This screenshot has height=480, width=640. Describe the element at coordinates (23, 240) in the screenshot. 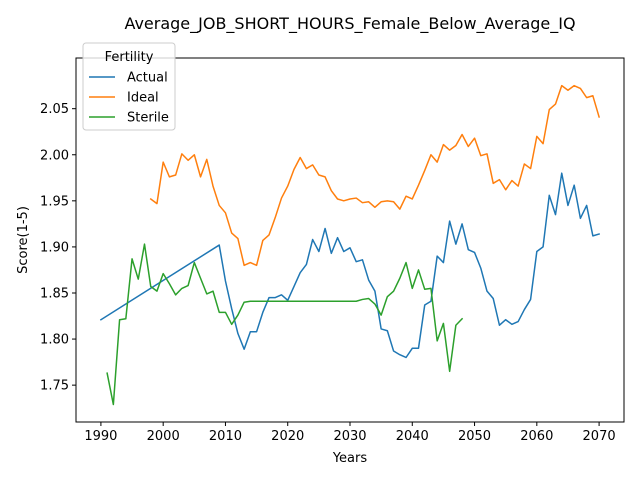

I see `y-axis-title: Score(1-5)` at that location.